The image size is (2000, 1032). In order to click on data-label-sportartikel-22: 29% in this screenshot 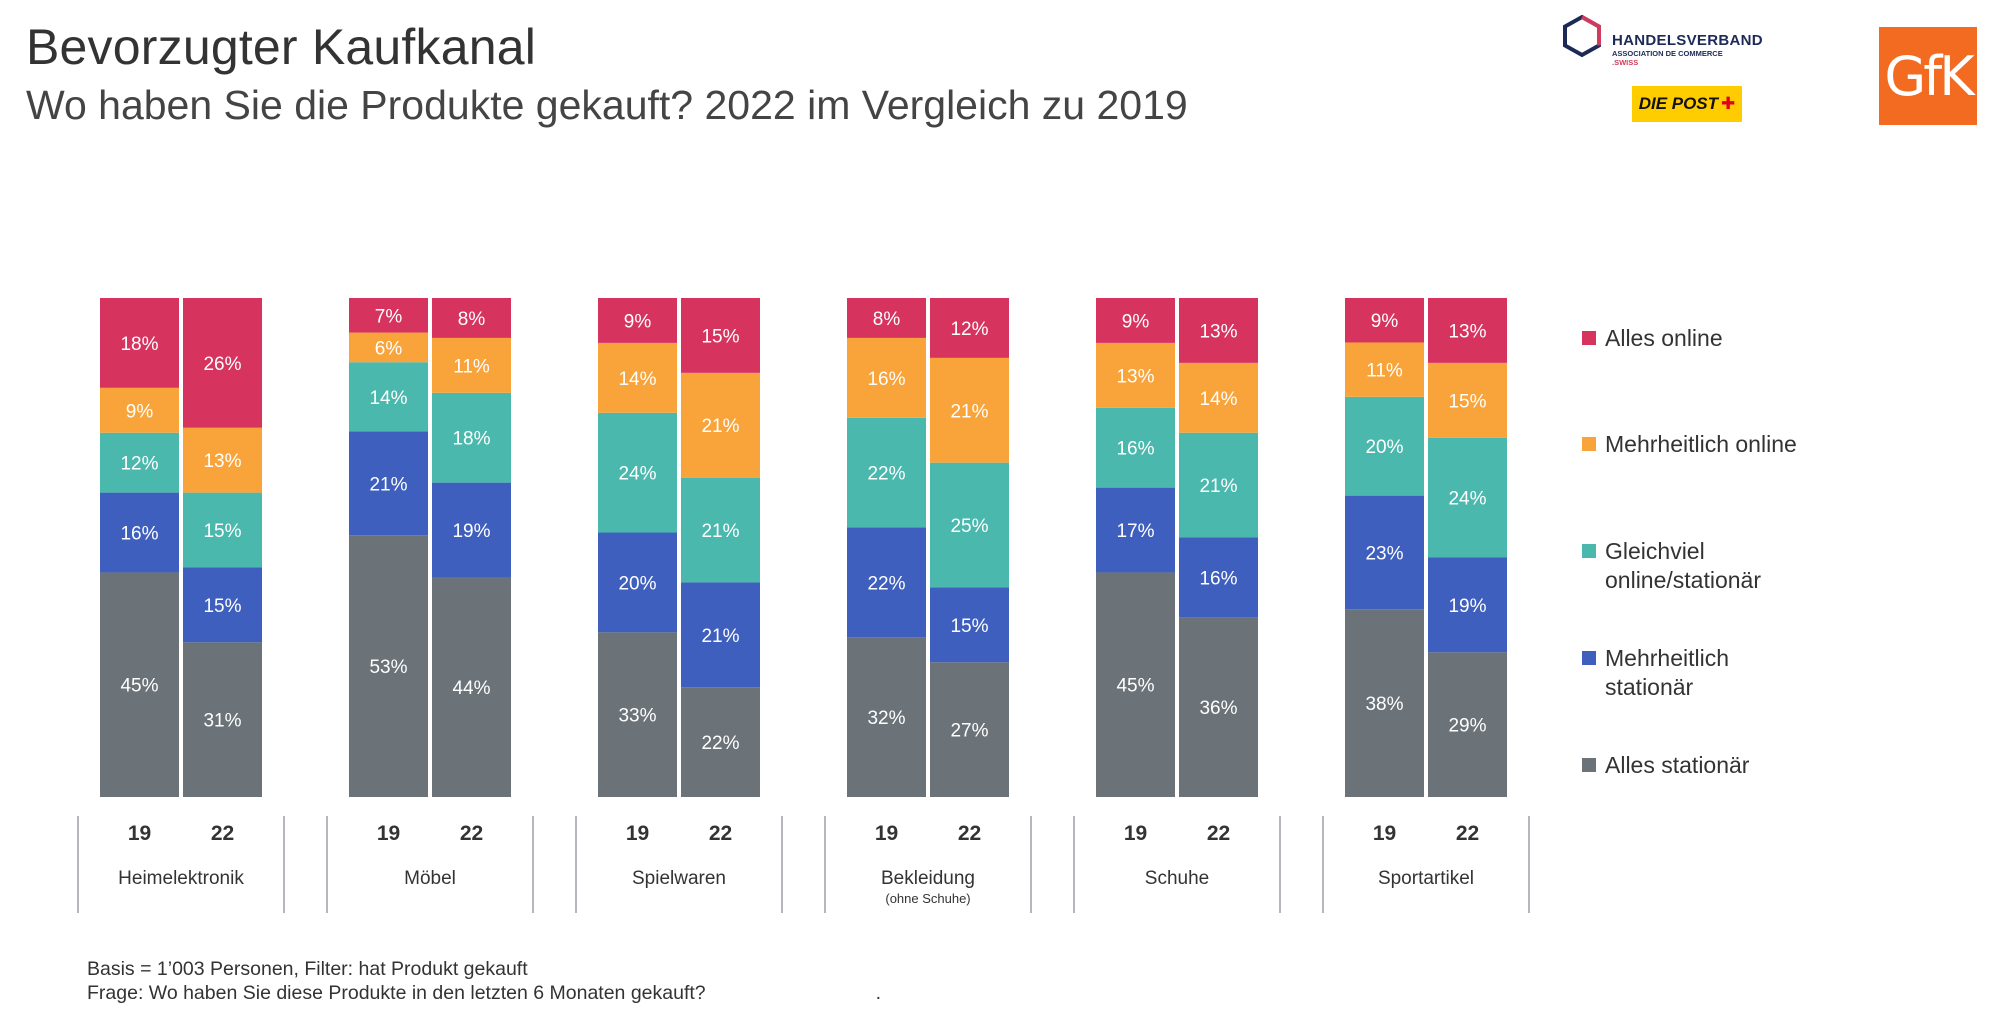, I will do `click(1467, 726)`.